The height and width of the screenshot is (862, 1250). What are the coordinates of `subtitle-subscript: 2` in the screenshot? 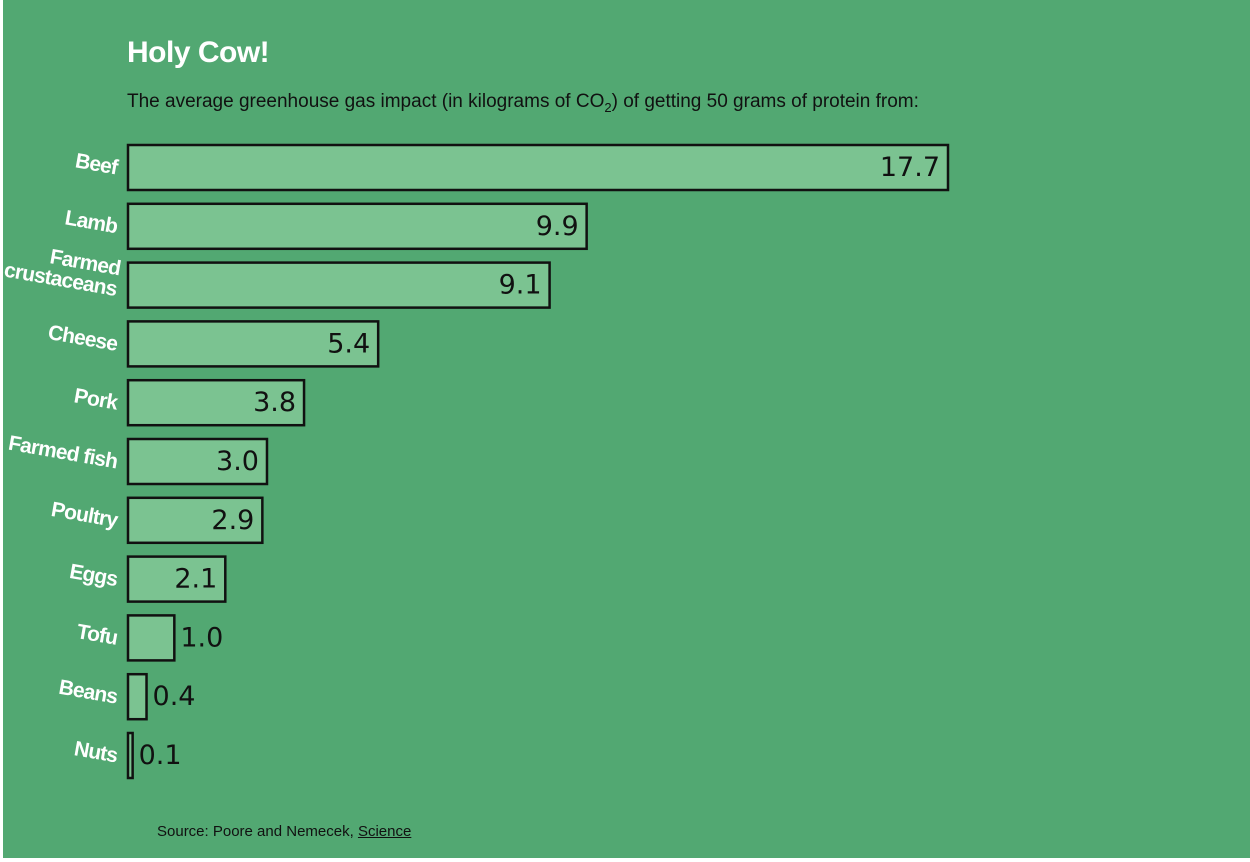 It's located at (608, 107).